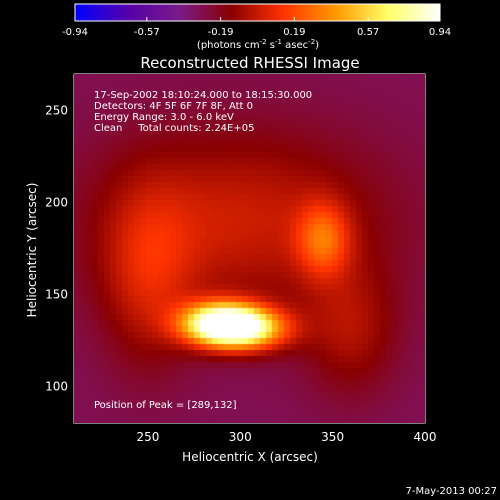  I want to click on footer-timestamp: 7-May-2013 00:27, so click(451, 491).